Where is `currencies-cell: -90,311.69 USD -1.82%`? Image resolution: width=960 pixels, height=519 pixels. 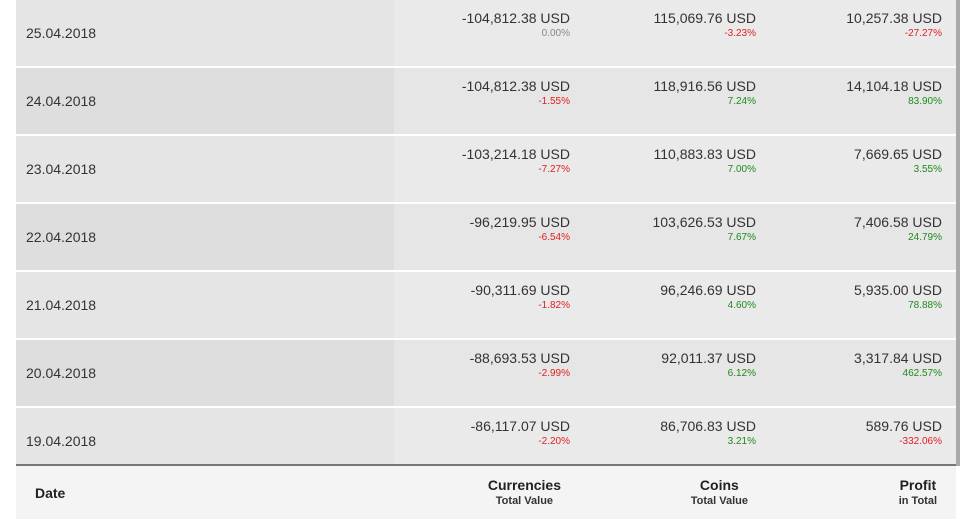
currencies-cell: -90,311.69 USD -1.82% is located at coordinates (520, 297).